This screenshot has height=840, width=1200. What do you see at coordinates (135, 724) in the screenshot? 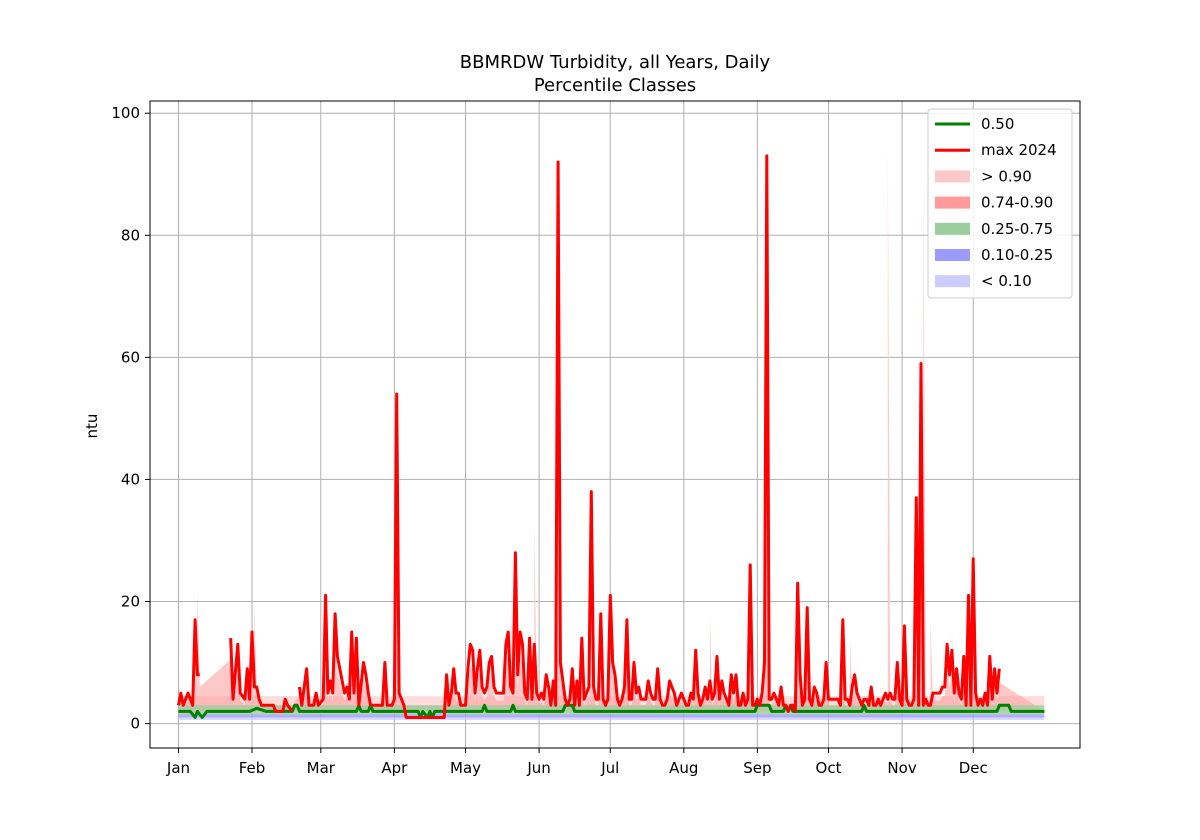
I see `y-tick-label-0: 0` at bounding box center [135, 724].